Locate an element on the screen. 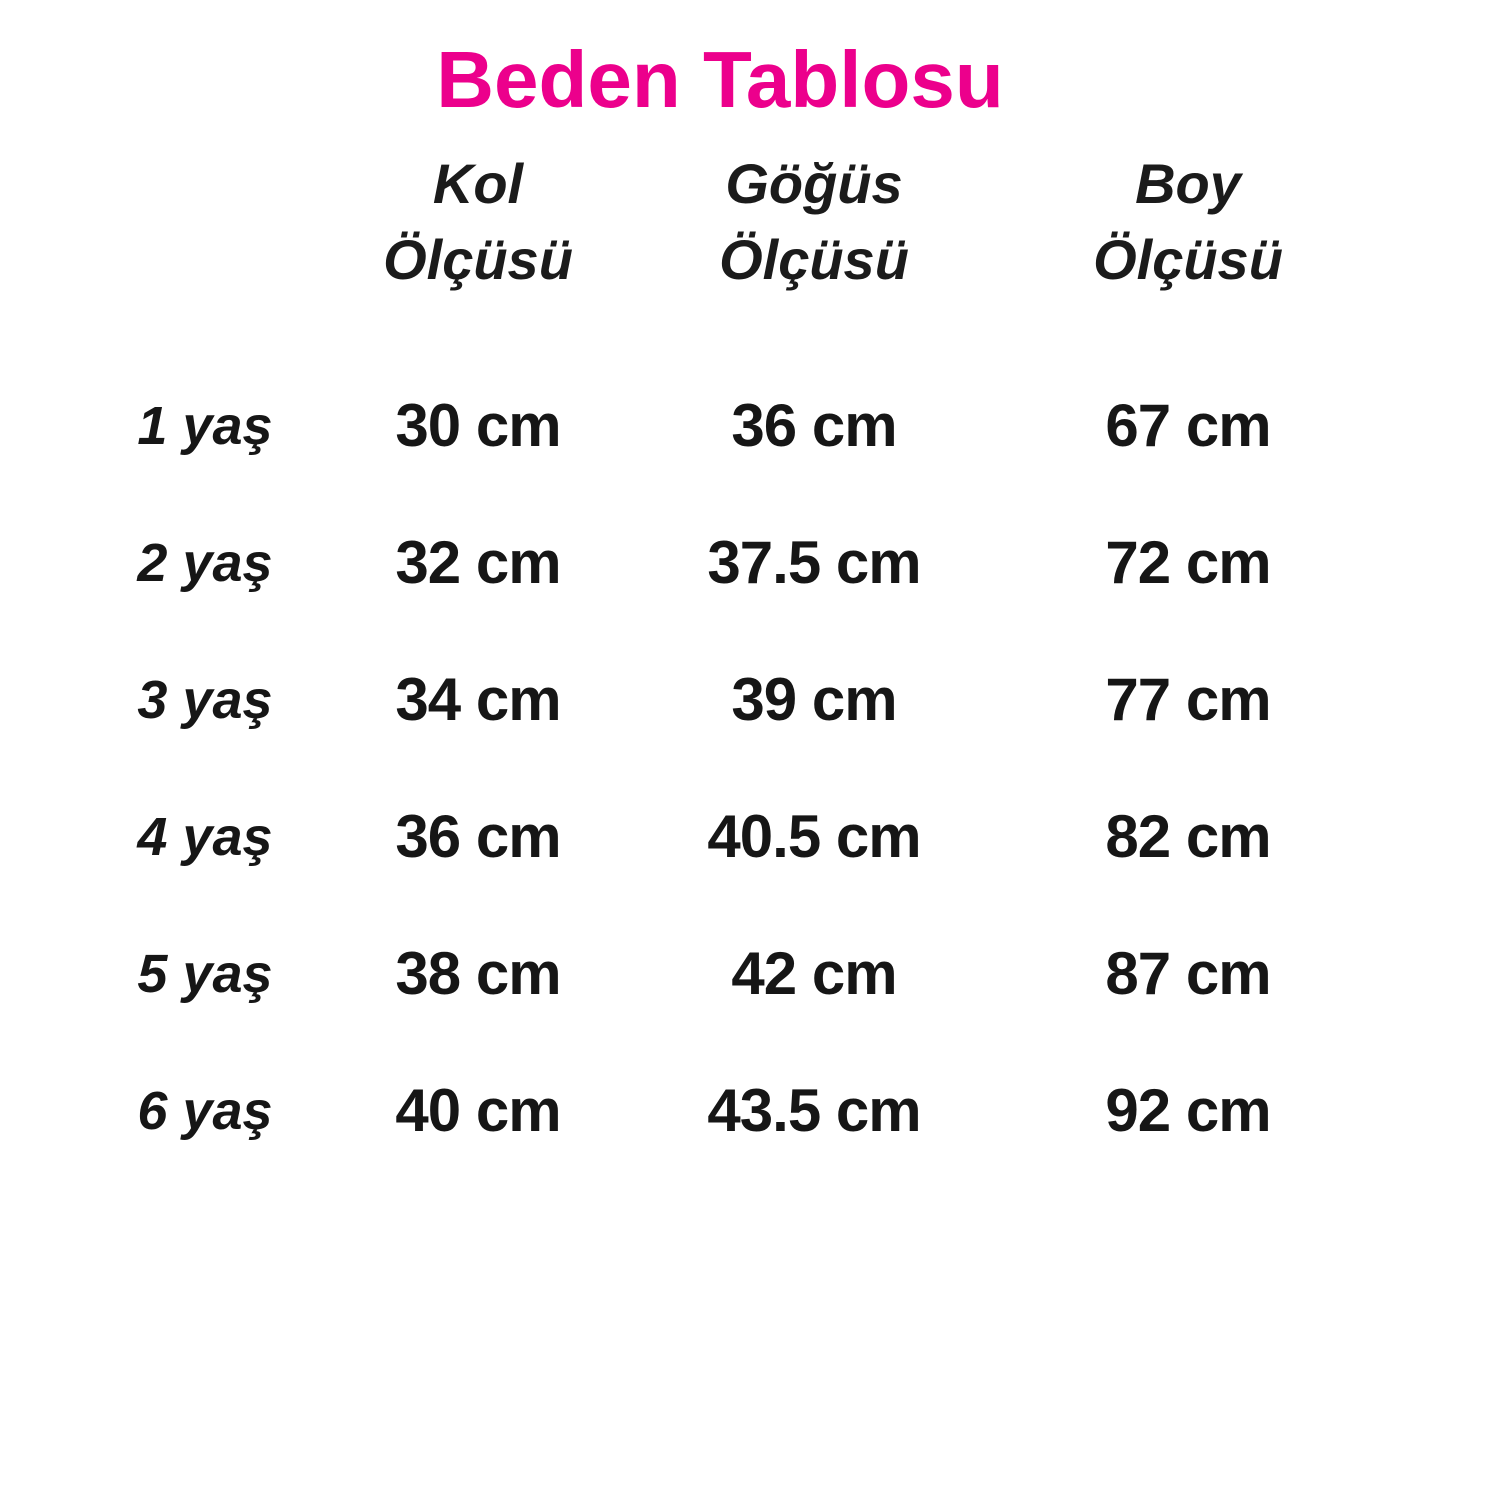 Image resolution: width=1500 pixels, height=1500 pixels. row-age-label: 5 yaş is located at coordinates (205, 973).